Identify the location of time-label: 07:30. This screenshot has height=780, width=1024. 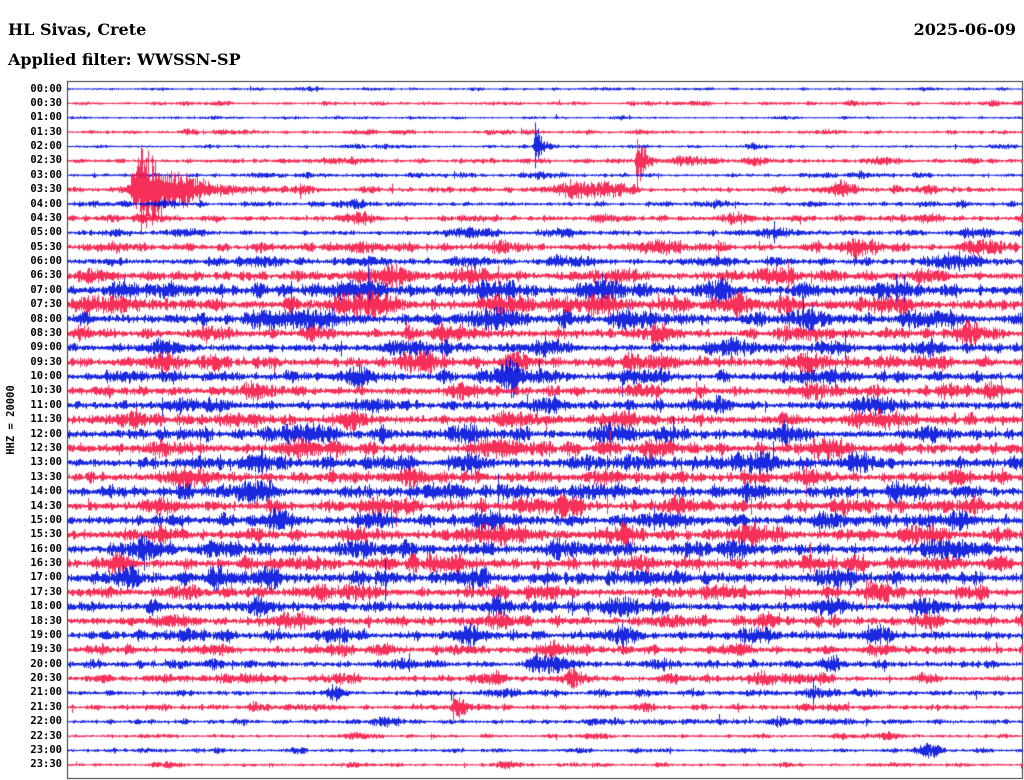
(46, 304).